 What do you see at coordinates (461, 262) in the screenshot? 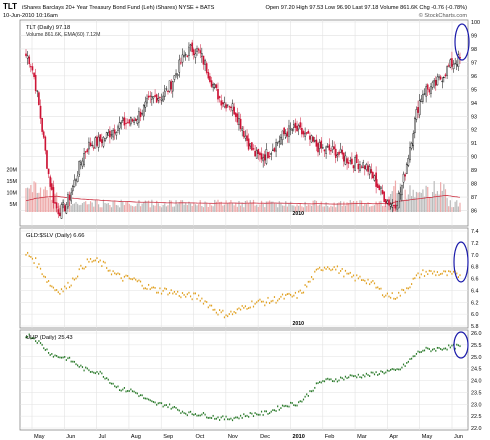
I see `highlight-circle-ratio` at bounding box center [461, 262].